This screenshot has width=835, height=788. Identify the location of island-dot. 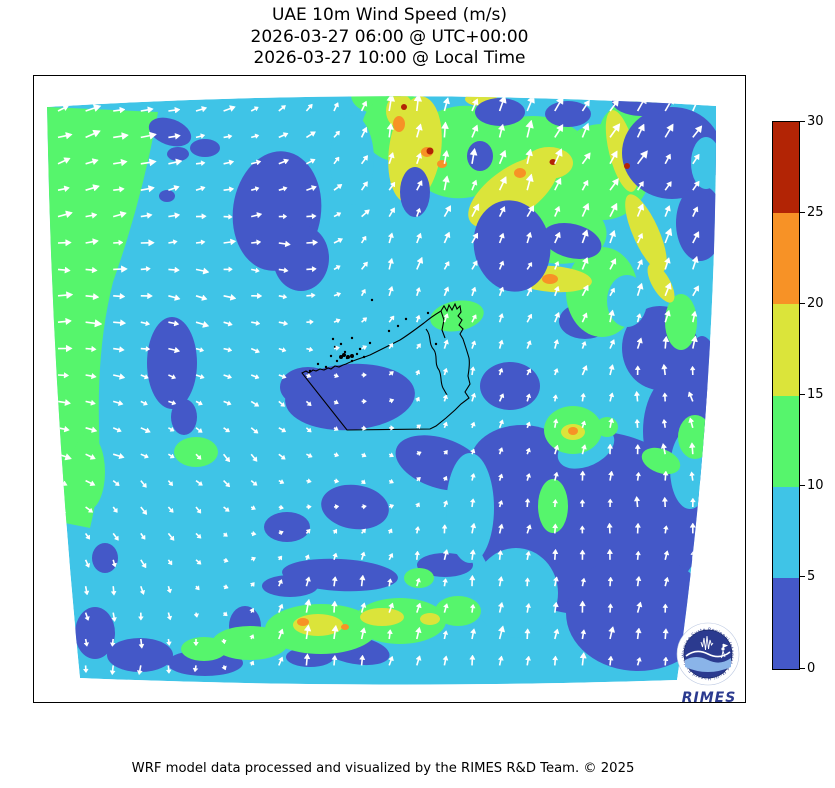
(360, 349).